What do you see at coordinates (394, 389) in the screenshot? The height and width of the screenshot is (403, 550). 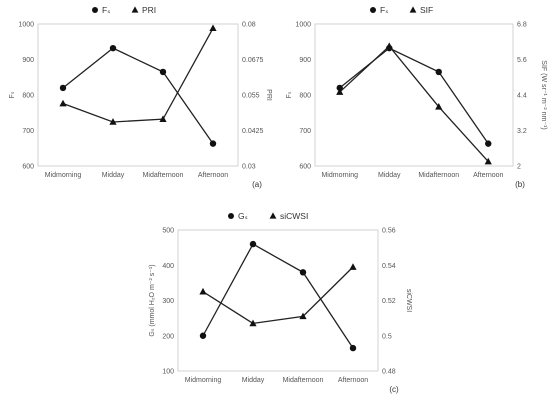 I see `panel-label: (c)` at bounding box center [394, 389].